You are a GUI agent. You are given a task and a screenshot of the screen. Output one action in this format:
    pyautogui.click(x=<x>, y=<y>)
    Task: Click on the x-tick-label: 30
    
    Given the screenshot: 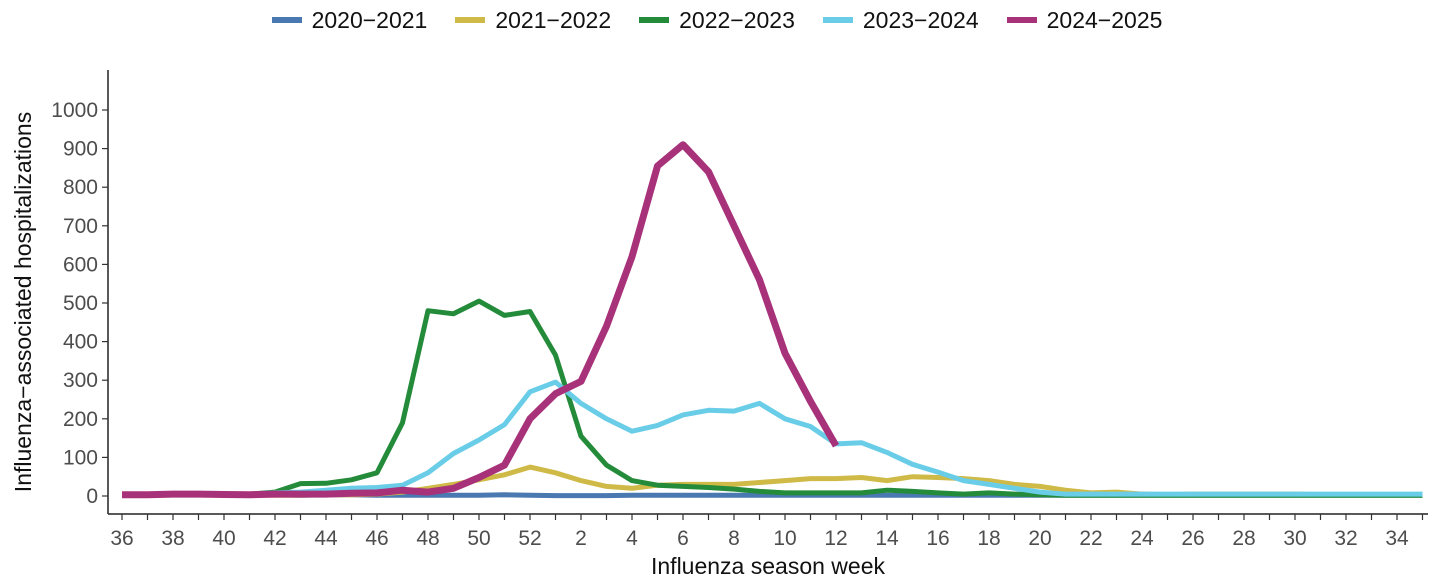 What is the action you would take?
    pyautogui.click(x=1294, y=538)
    